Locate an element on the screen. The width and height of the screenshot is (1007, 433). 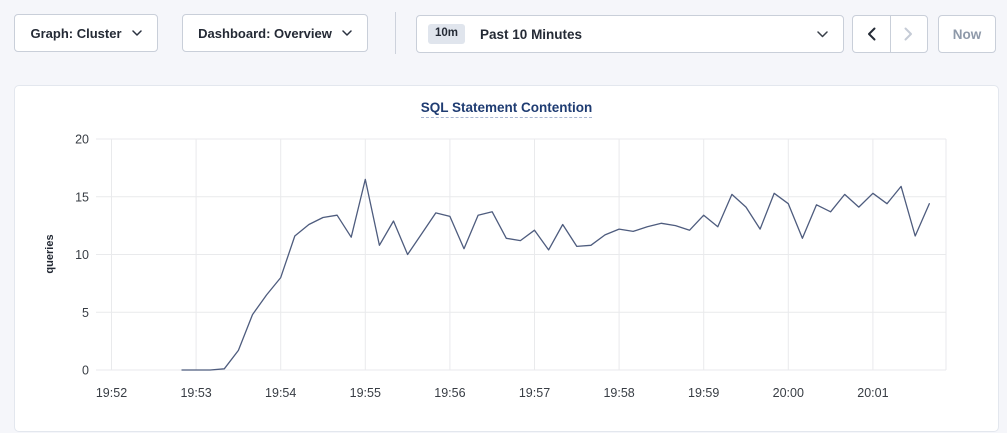
chevron-right-icon is located at coordinates (908, 34).